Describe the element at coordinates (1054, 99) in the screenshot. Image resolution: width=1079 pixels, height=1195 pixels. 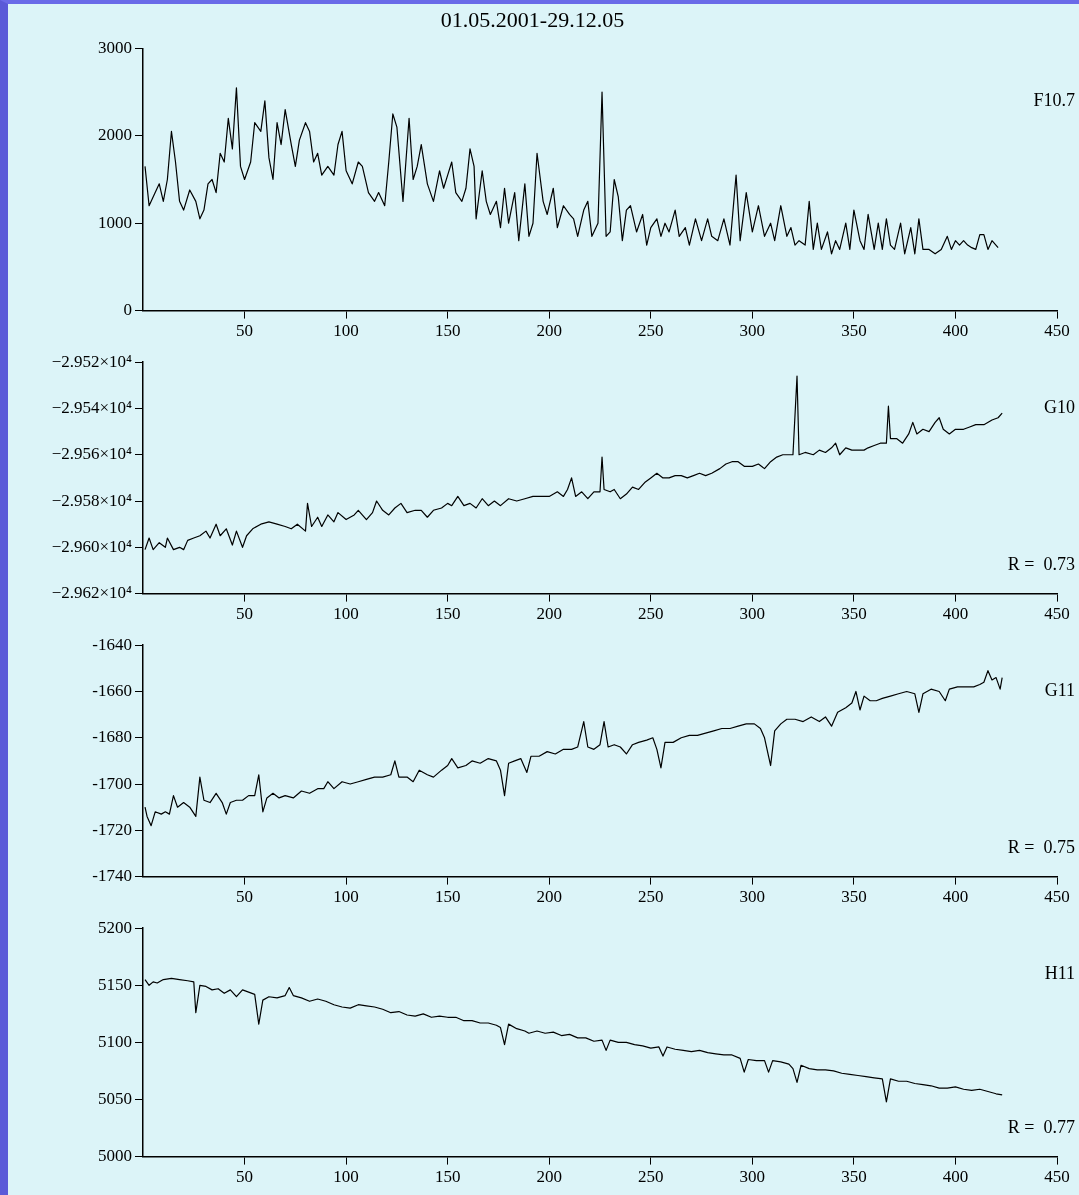
I see `annotation: F10.7` at that location.